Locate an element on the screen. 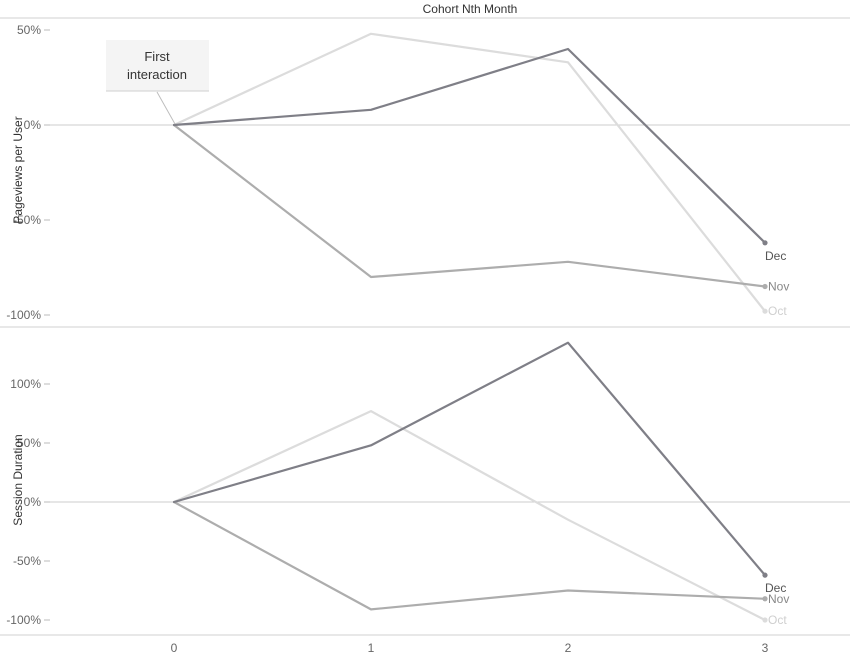  y-tick-label: 100% is located at coordinates (25, 384).